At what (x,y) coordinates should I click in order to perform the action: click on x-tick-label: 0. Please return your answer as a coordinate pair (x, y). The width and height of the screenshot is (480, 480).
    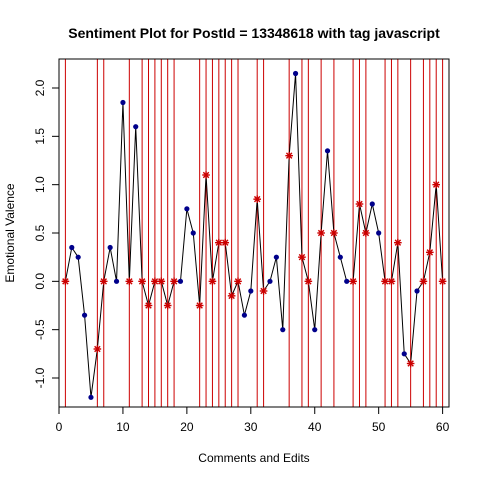
    Looking at the image, I should click on (59, 427).